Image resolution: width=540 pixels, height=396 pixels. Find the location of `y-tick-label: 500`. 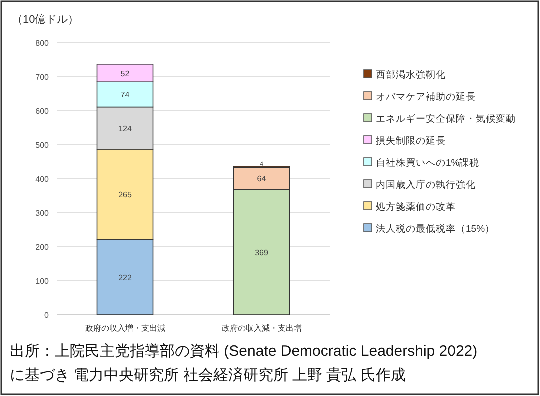

y-tick-label: 500 is located at coordinates (43, 145).